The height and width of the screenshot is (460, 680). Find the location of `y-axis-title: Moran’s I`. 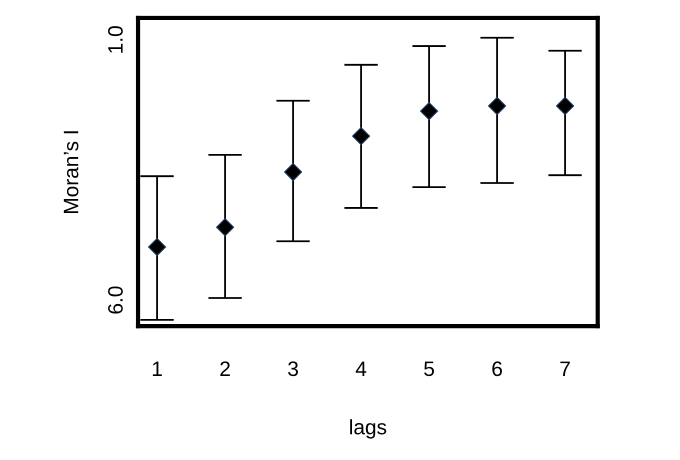

y-axis-title: Moran’s I is located at coordinates (71, 172).